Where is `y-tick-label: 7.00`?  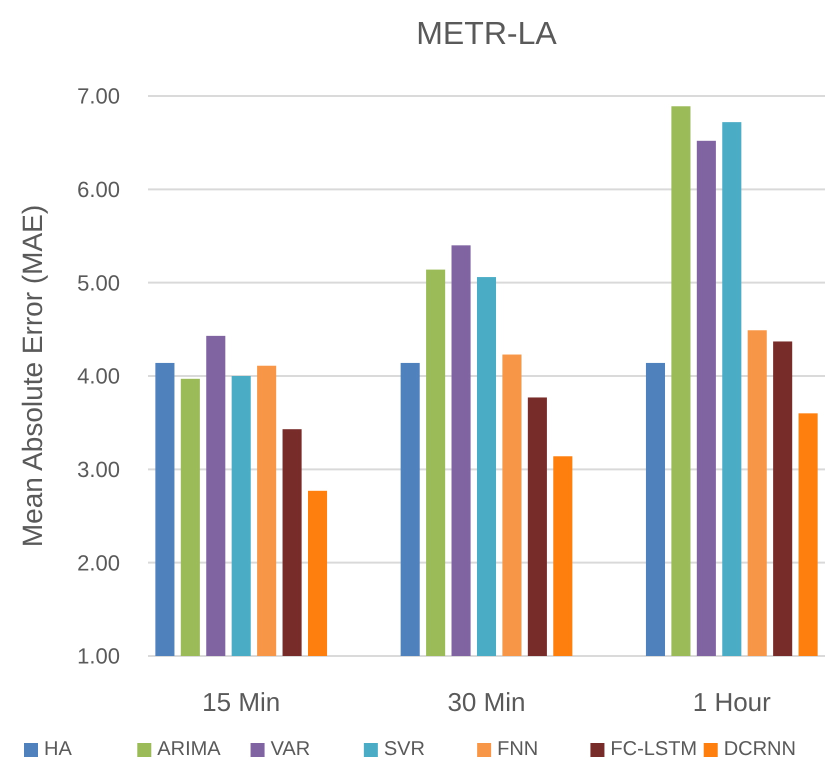
y-tick-label: 7.00 is located at coordinates (98, 96).